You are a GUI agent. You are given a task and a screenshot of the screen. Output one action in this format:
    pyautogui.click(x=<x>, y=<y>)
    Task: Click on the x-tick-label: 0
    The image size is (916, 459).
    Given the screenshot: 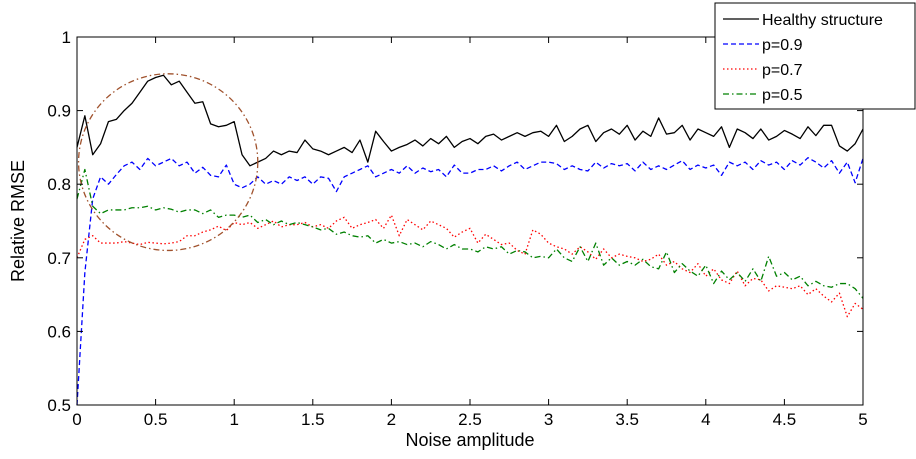 What is the action you would take?
    pyautogui.click(x=76, y=419)
    